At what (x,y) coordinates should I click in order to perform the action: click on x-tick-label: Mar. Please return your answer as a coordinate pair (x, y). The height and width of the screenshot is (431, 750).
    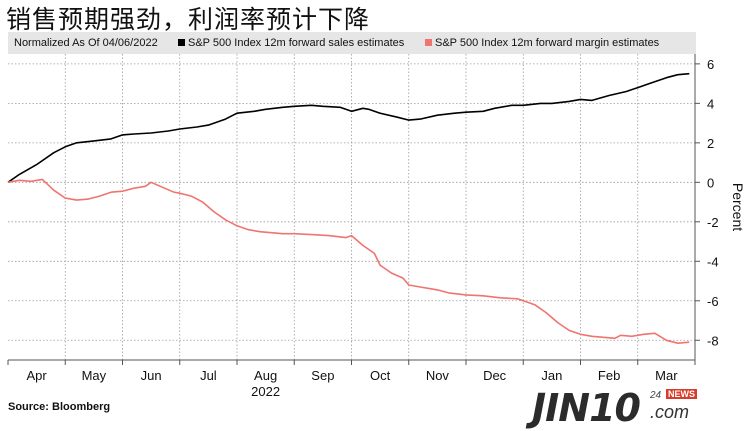
    Looking at the image, I should click on (666, 375).